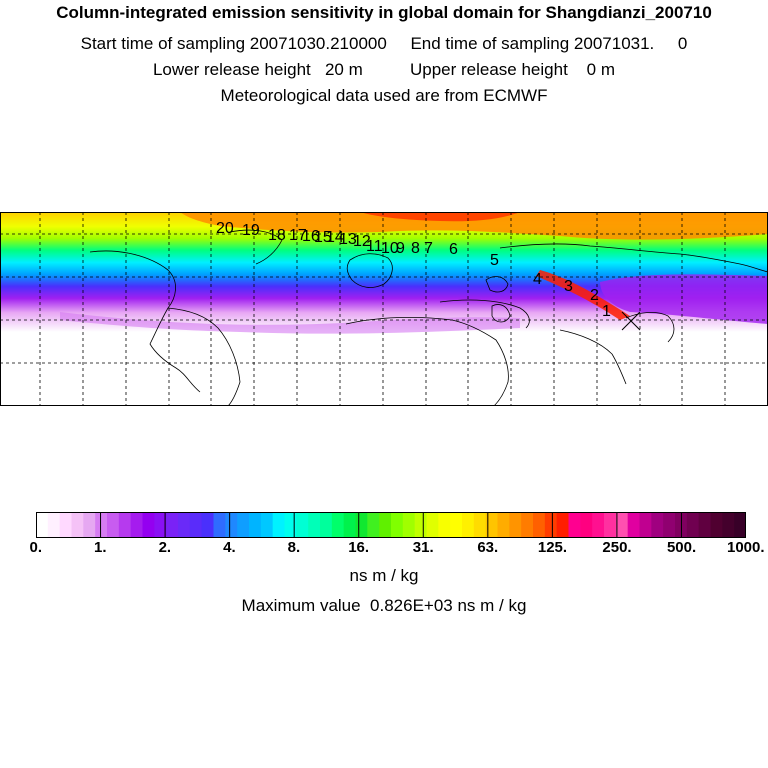 The height and width of the screenshot is (768, 768). What do you see at coordinates (594, 295) in the screenshot?
I see `trajectory-label-2: 2` at bounding box center [594, 295].